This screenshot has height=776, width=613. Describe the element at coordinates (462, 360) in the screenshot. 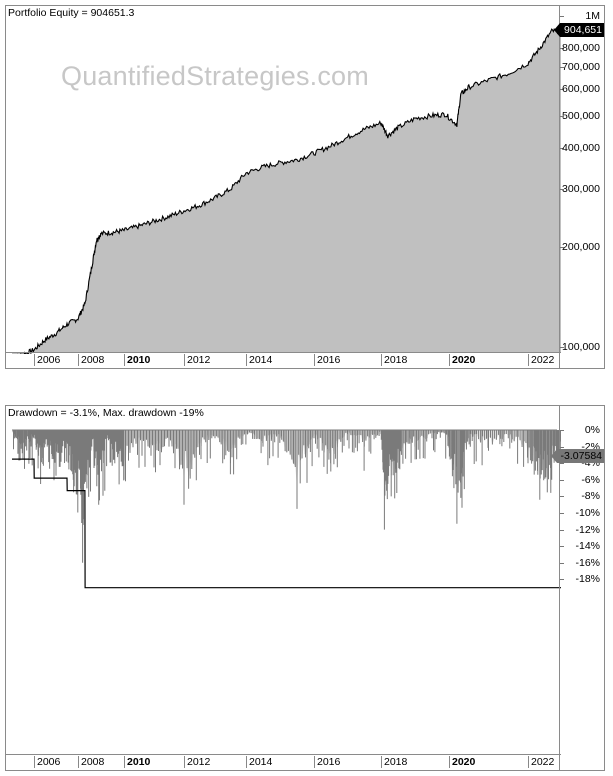

I see `equity-x-tick-2020: 2020` at that location.